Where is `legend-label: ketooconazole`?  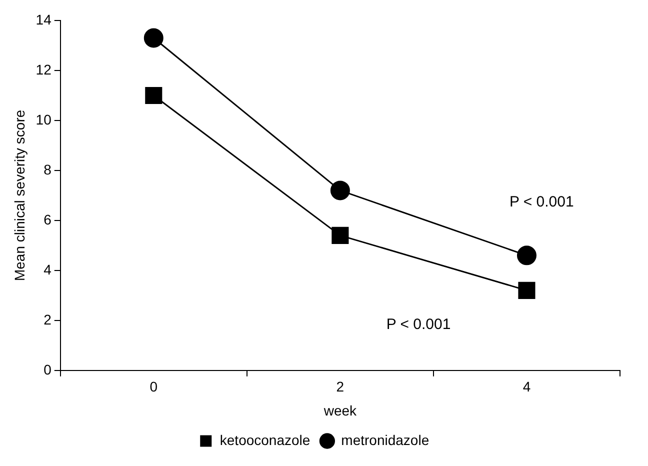
legend-label: ketooconazole is located at coordinates (265, 440).